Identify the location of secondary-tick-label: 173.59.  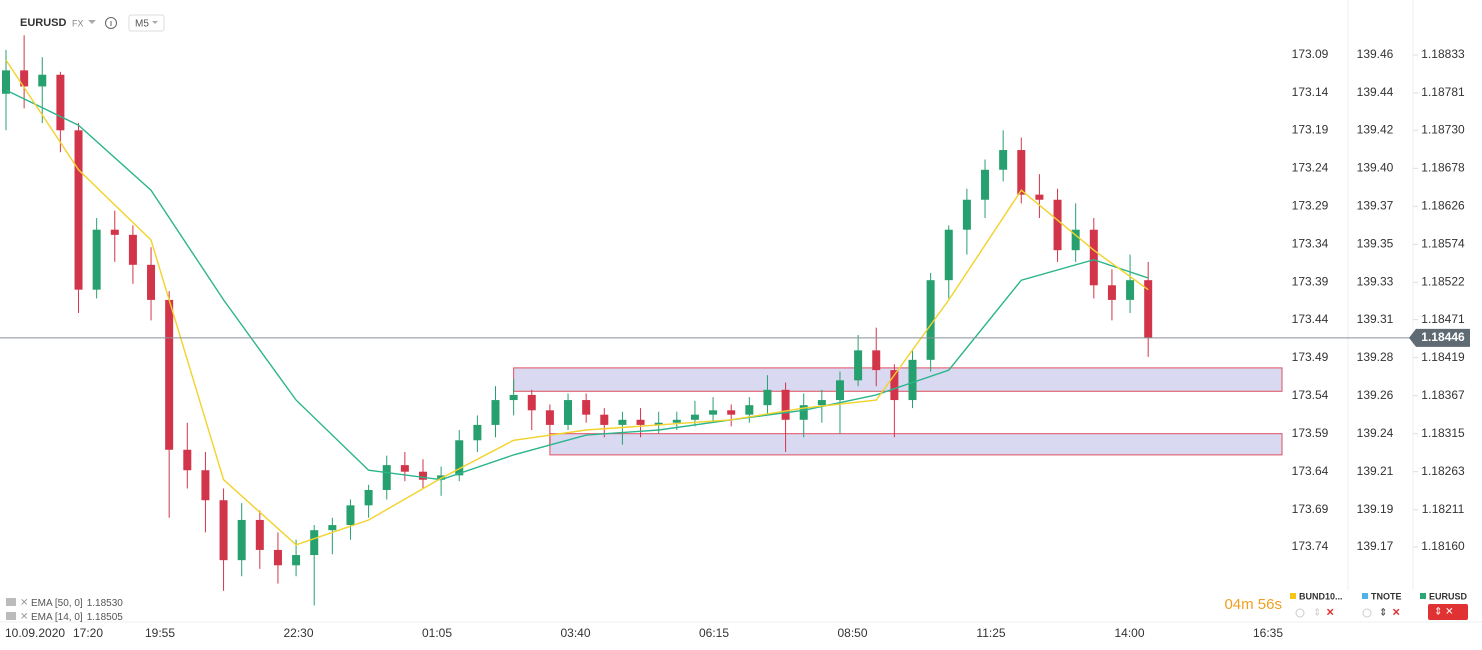
(1310, 433).